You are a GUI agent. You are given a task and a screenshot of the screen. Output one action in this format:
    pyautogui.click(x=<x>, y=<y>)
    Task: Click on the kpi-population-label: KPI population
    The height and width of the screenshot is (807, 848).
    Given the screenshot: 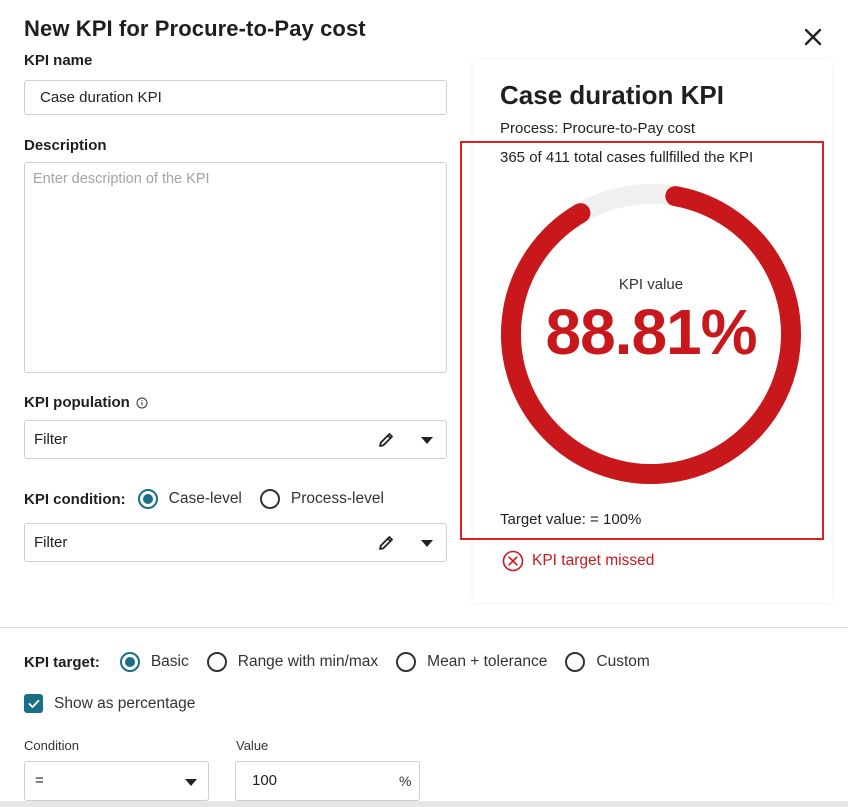 What is the action you would take?
    pyautogui.click(x=86, y=402)
    